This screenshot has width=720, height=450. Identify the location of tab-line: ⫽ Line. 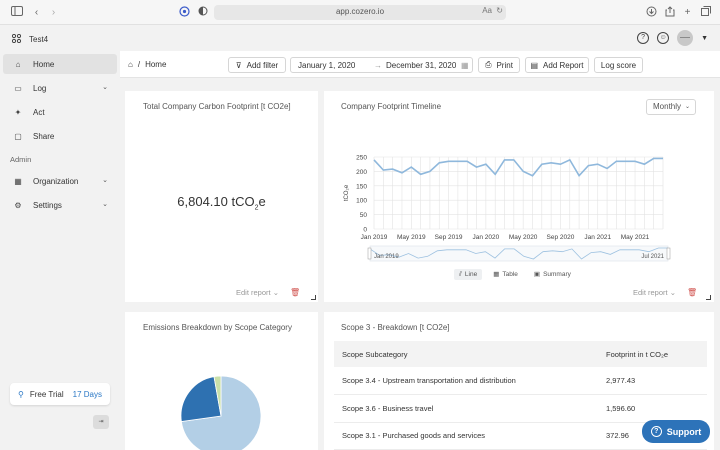
(468, 274).